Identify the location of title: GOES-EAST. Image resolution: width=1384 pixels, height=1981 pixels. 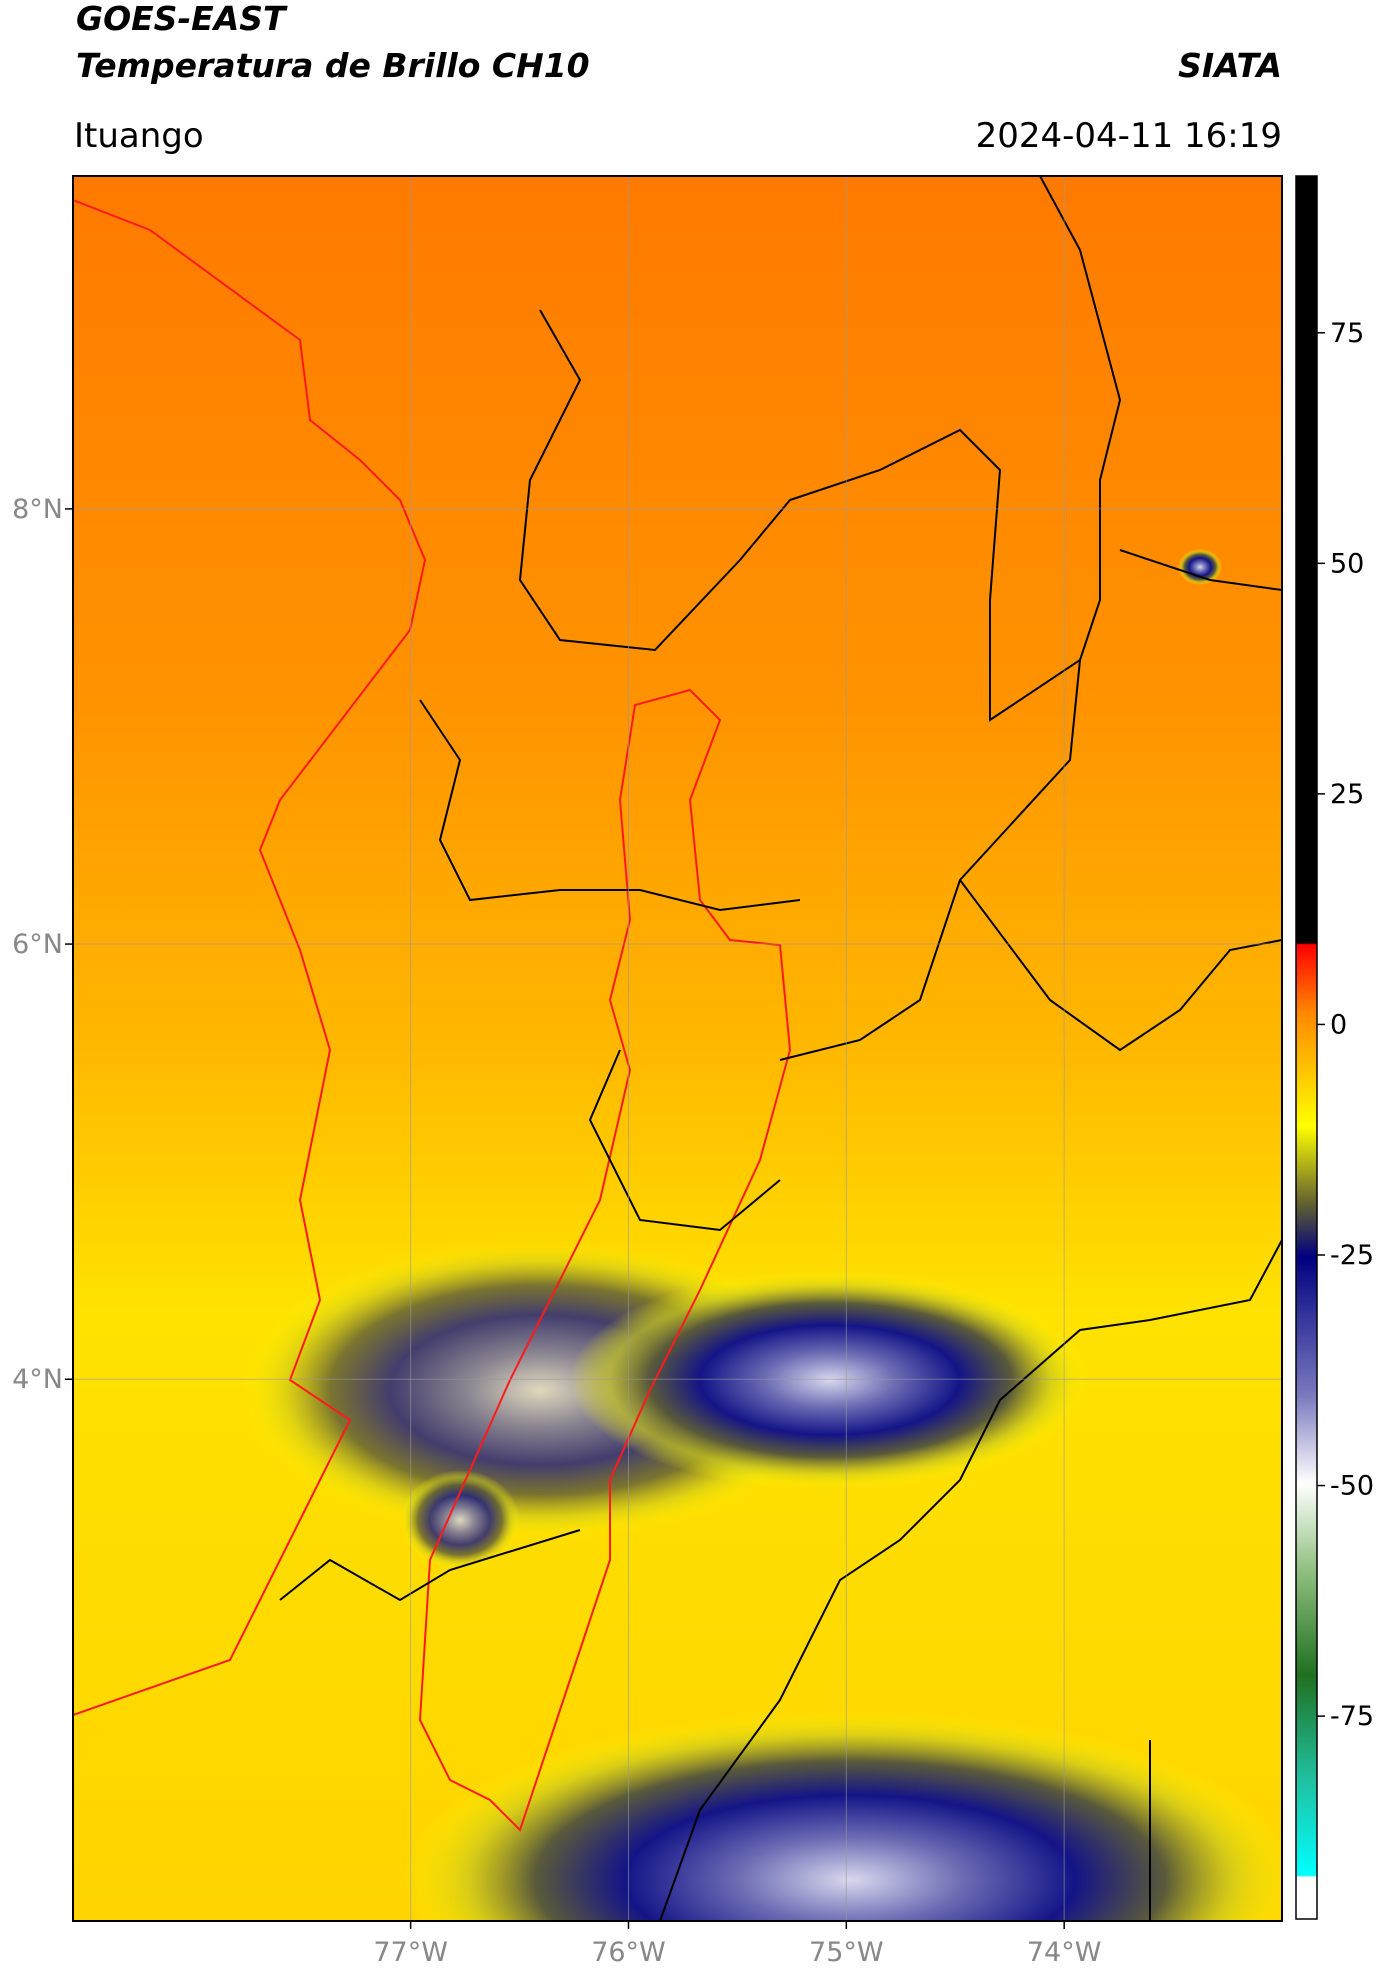
(182, 19).